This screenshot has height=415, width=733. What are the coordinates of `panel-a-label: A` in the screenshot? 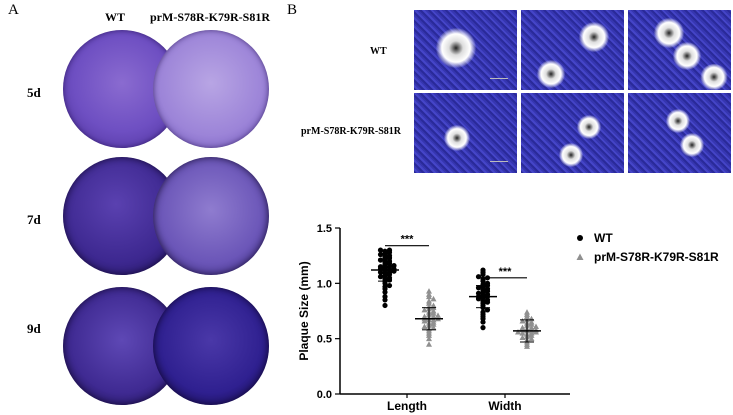 It's located at (13, 10).